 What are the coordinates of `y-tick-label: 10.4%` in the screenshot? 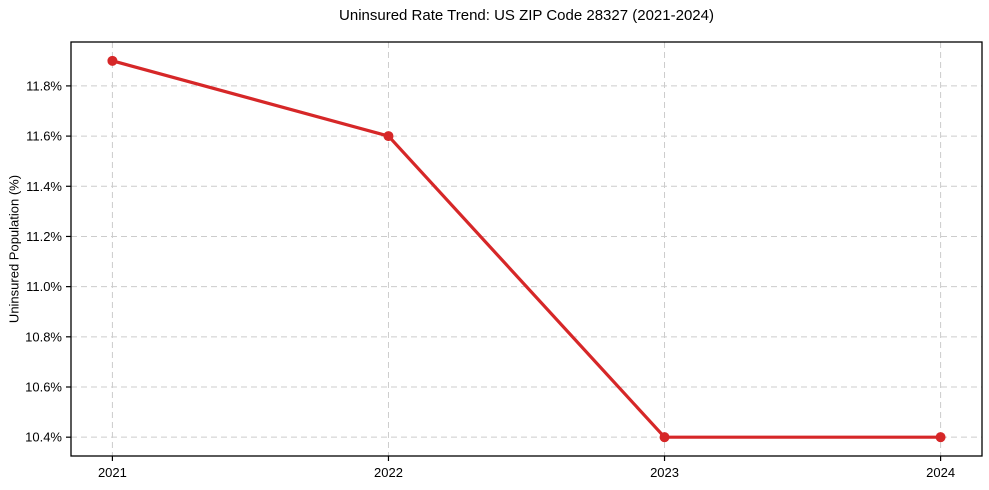 It's located at (43, 437).